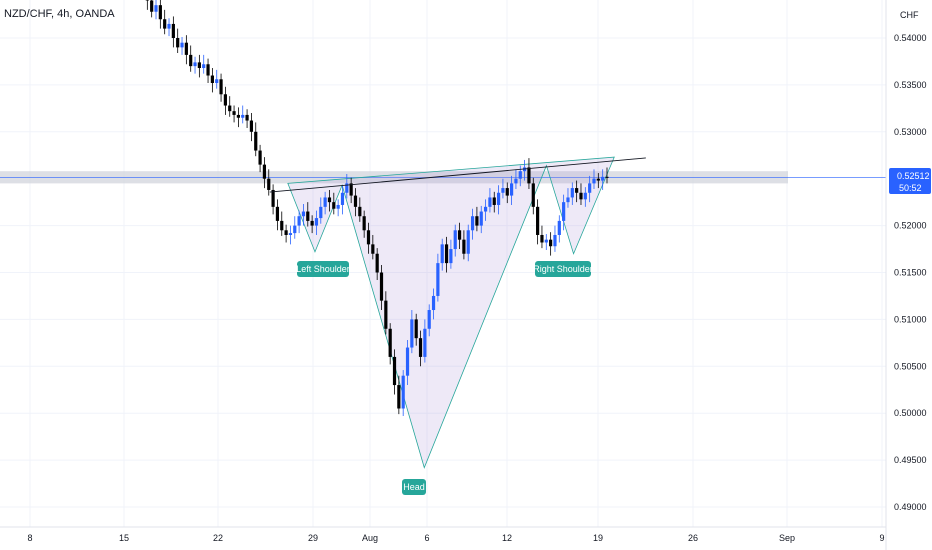 The image size is (932, 550). What do you see at coordinates (426, 538) in the screenshot?
I see `x-tick-label: 6` at bounding box center [426, 538].